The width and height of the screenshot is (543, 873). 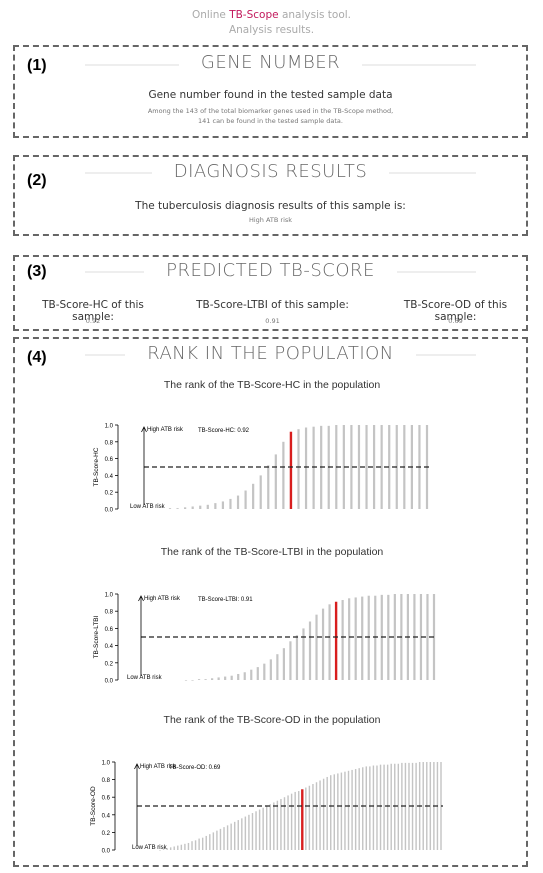 What do you see at coordinates (270, 353) in the screenshot?
I see `section-title: RANK IN THE POPULATION` at bounding box center [270, 353].